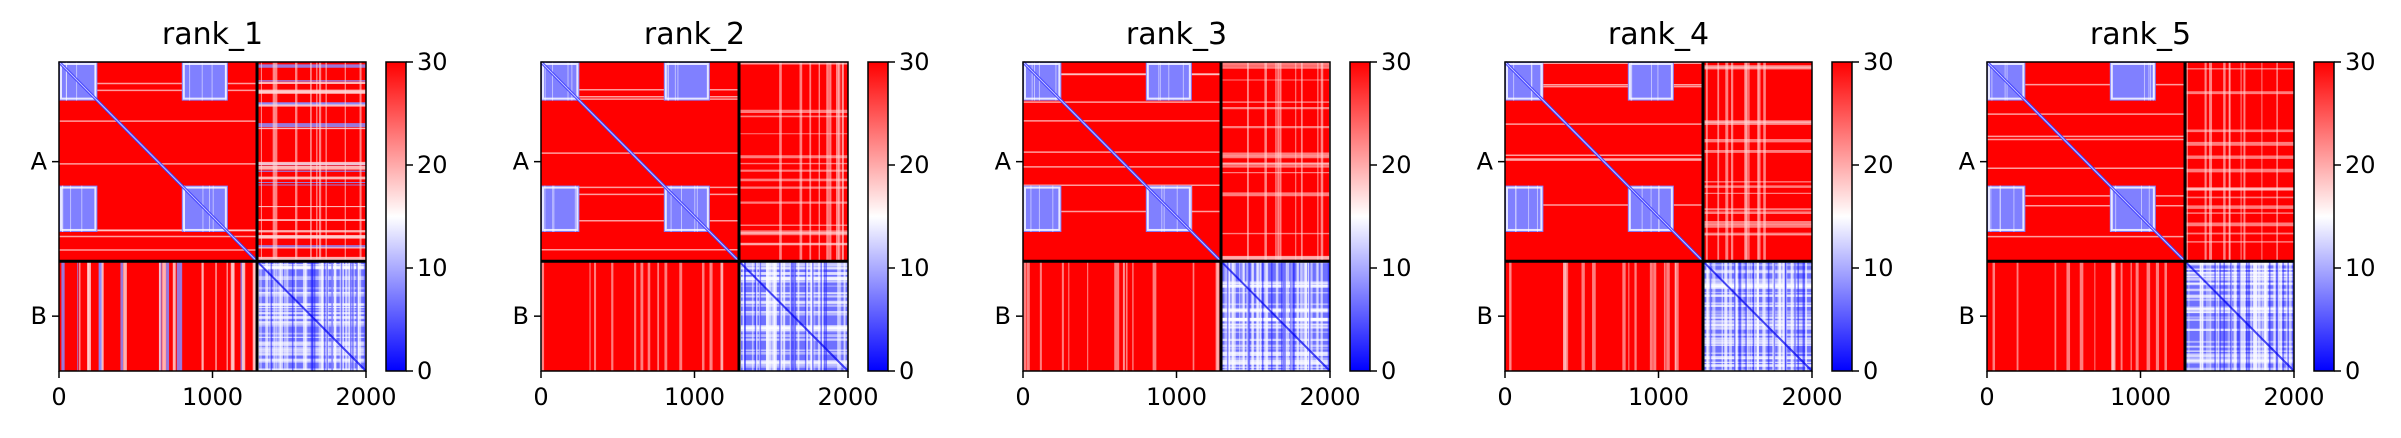 This screenshot has width=2401, height=438. I want to click on panel-title: rank_2, so click(694, 34).